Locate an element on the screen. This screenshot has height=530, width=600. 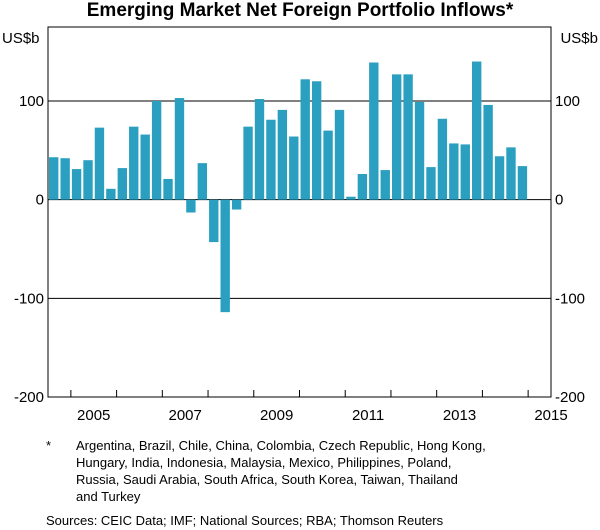
x-tick-label: 2013 is located at coordinates (459, 415).